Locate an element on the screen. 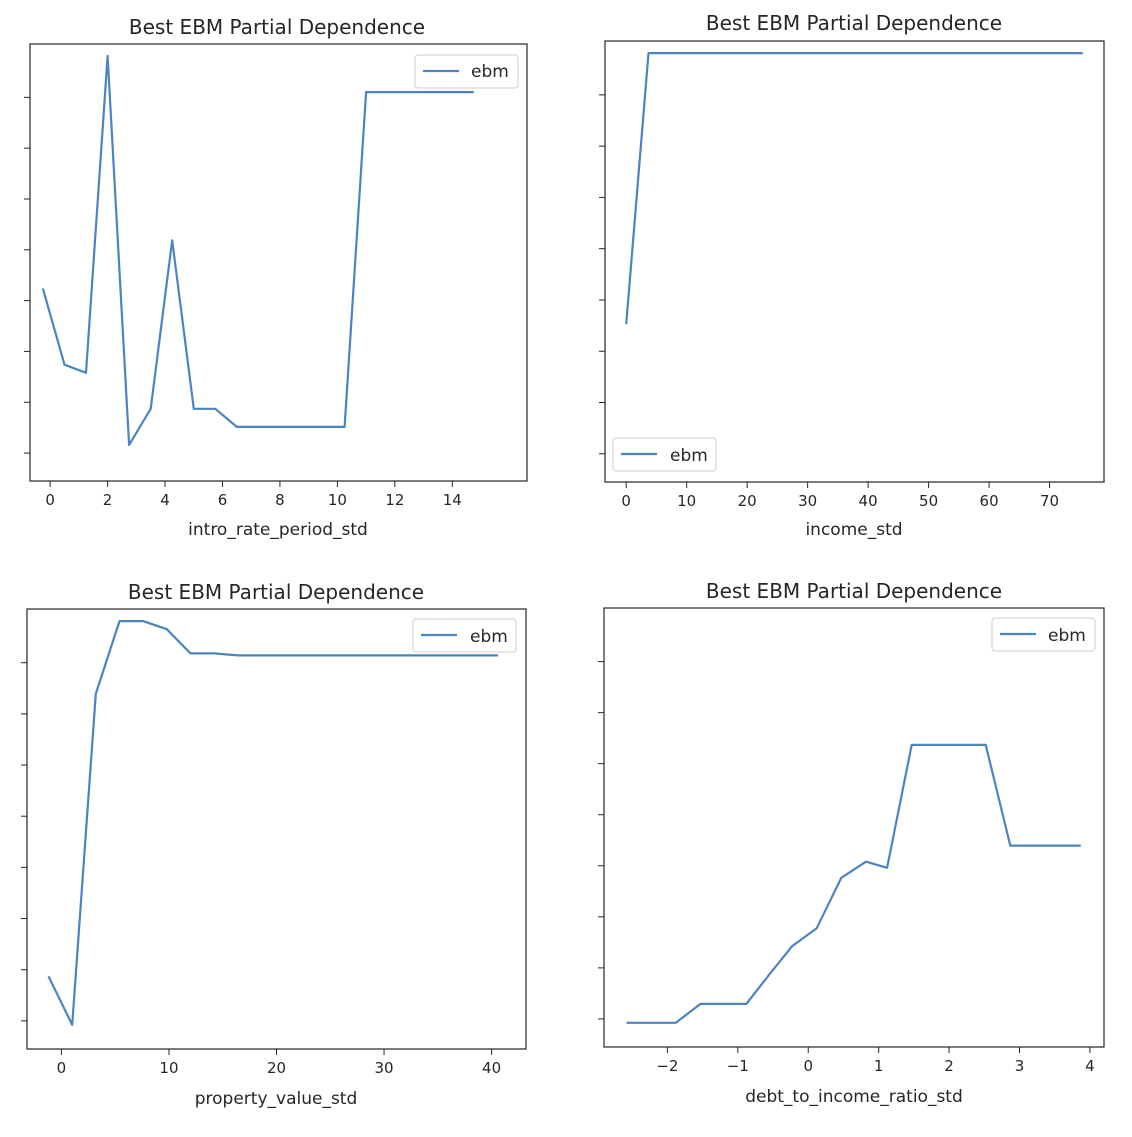 The height and width of the screenshot is (1137, 1132). x-tick-label: 1 is located at coordinates (879, 1066).